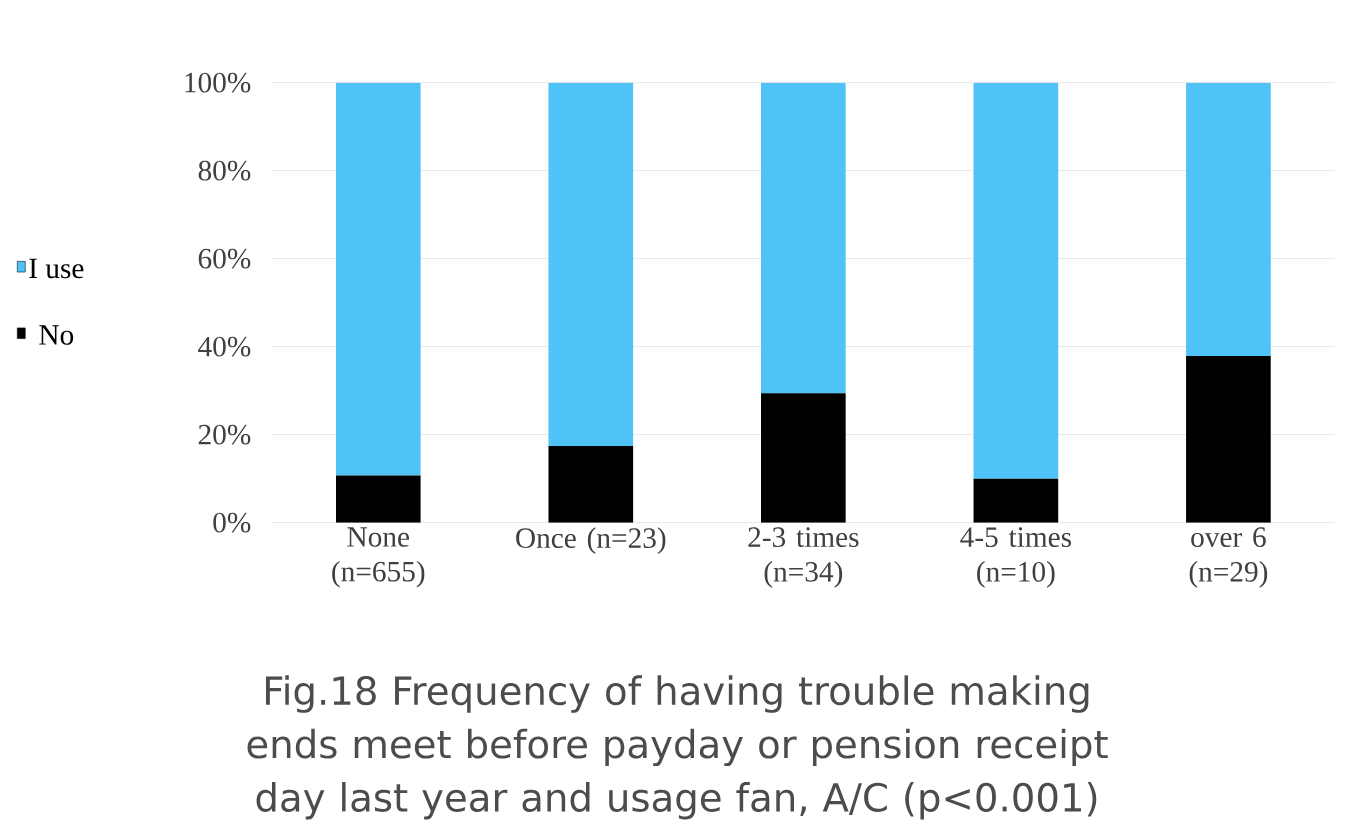 This screenshot has height=828, width=1354. Describe the element at coordinates (224, 258) in the screenshot. I see `y-tick-label: 60%` at that location.